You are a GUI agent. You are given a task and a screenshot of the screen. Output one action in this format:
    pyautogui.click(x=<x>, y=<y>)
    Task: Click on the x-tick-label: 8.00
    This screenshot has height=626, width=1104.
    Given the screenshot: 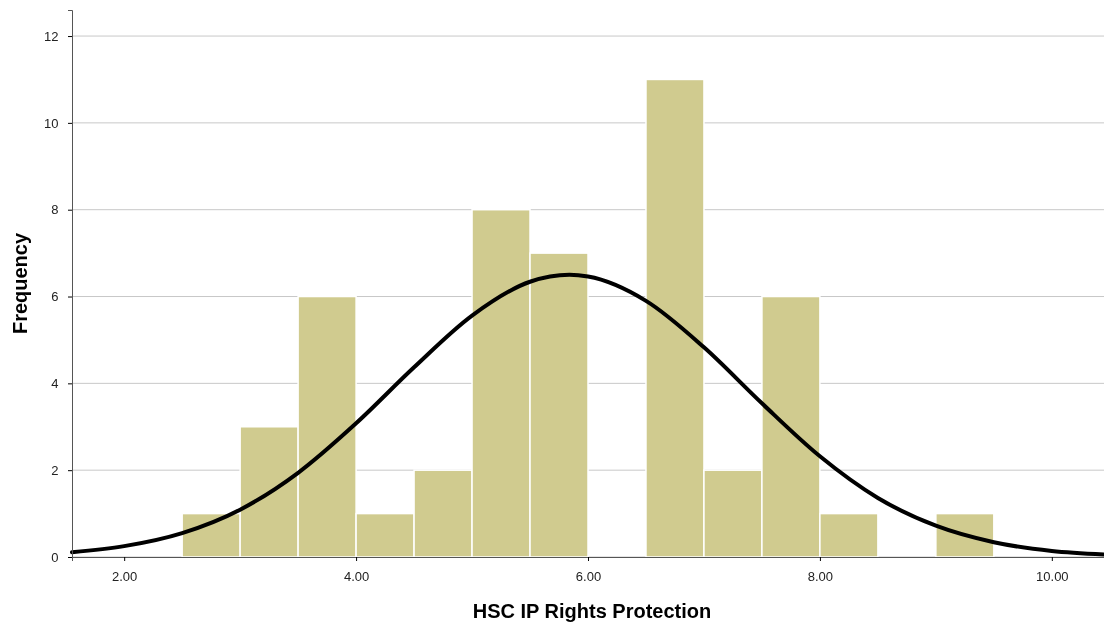 What is the action you would take?
    pyautogui.click(x=820, y=576)
    